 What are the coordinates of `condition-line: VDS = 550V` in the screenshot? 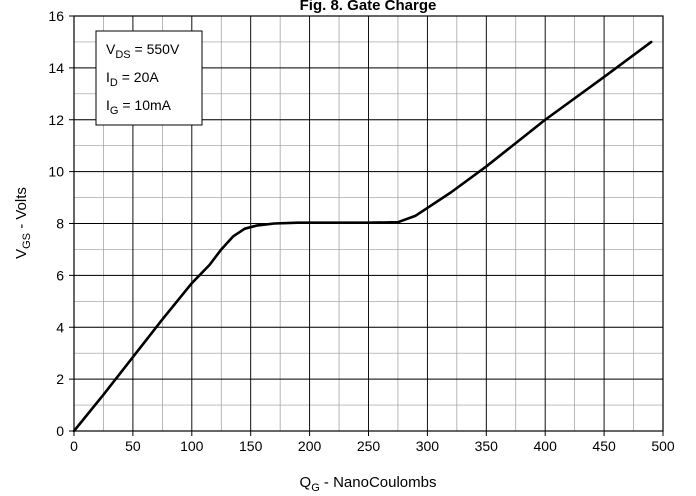 It's located at (143, 51).